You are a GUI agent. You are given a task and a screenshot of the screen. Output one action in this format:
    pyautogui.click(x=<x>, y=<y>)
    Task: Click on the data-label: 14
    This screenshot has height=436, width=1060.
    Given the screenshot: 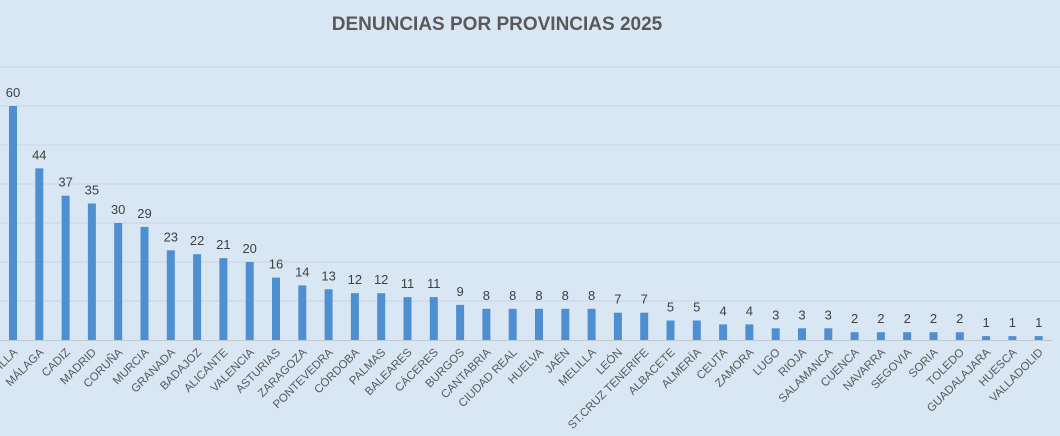 What is the action you would take?
    pyautogui.click(x=302, y=271)
    